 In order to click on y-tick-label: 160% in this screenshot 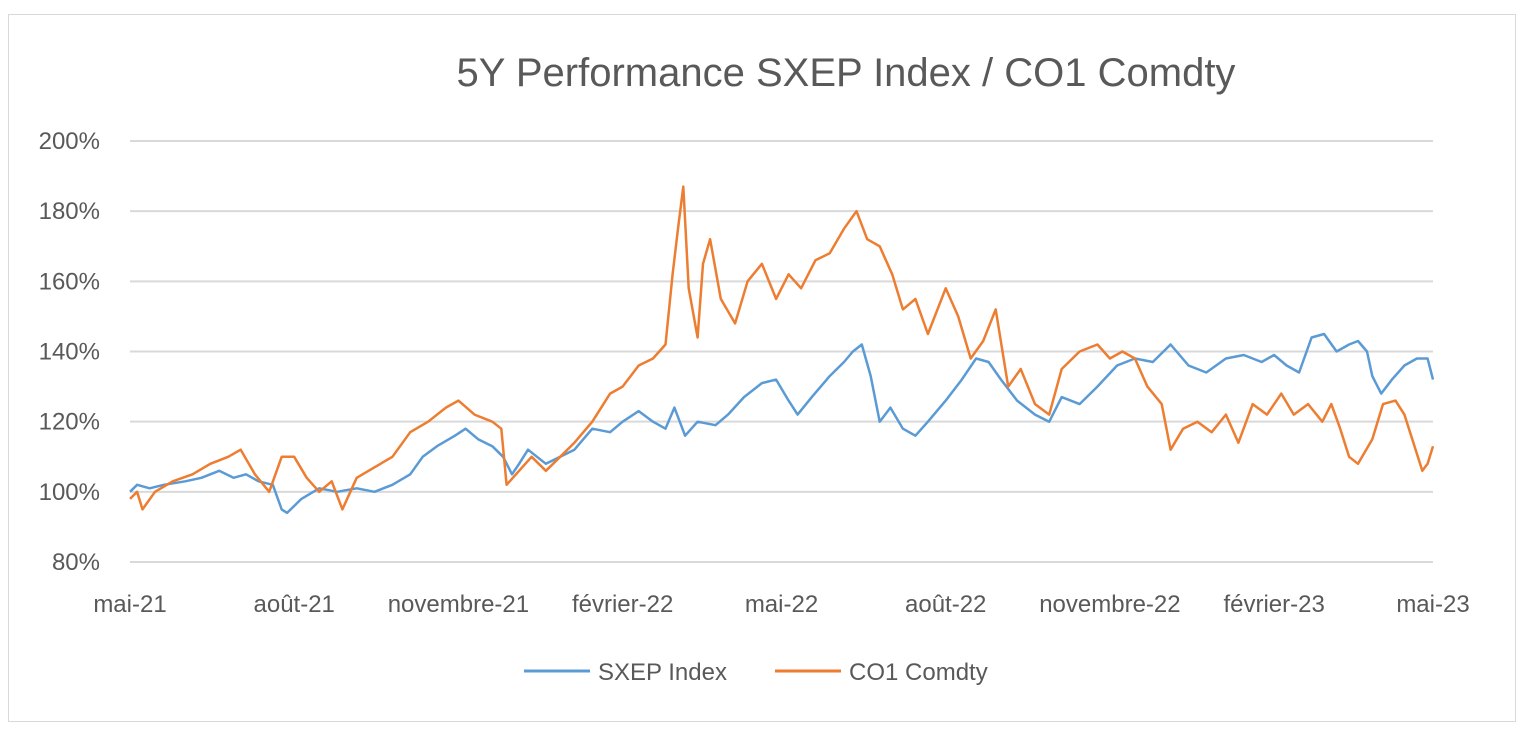, I will do `click(69, 281)`.